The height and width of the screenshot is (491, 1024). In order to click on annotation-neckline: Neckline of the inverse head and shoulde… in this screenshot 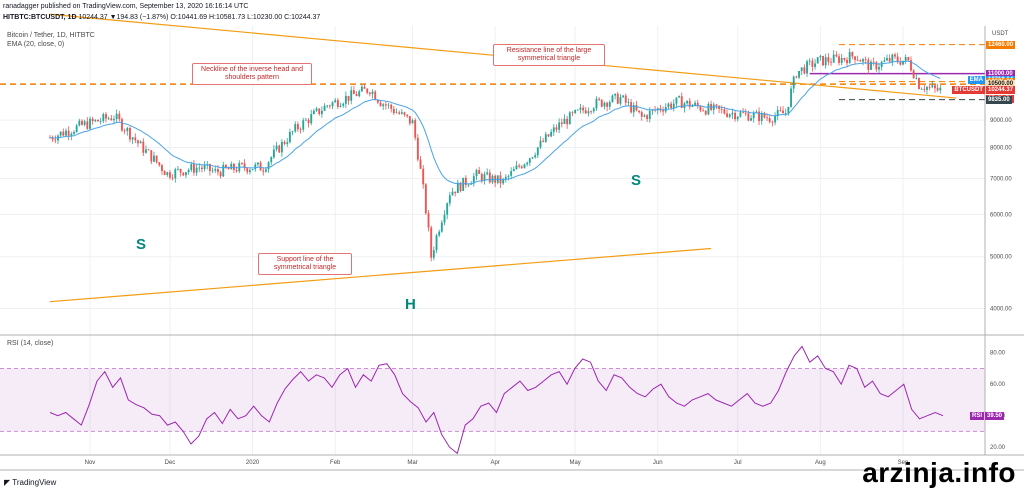, I will do `click(252, 74)`.